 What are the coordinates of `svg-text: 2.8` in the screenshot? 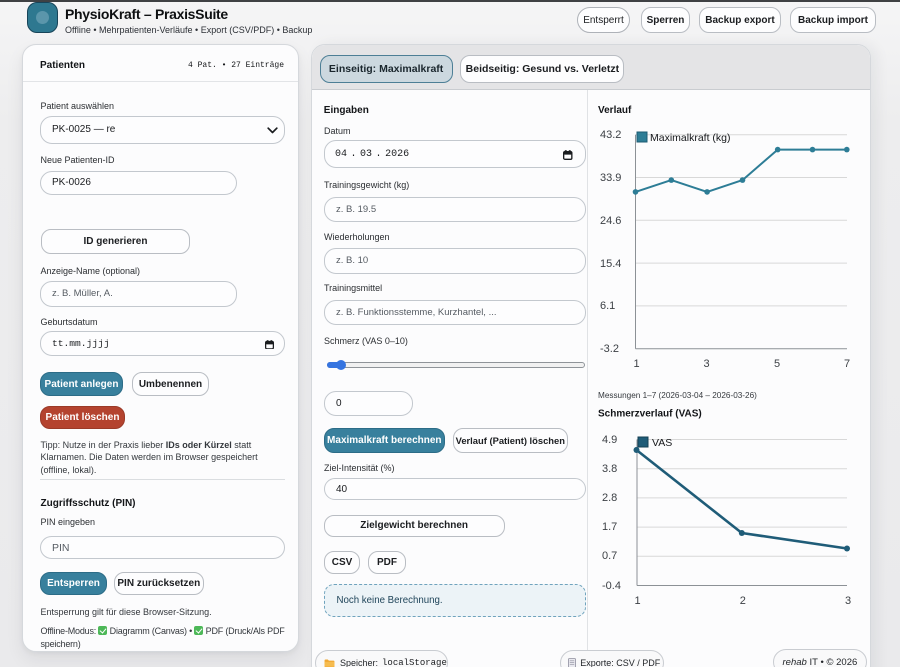 It's located at (609, 498).